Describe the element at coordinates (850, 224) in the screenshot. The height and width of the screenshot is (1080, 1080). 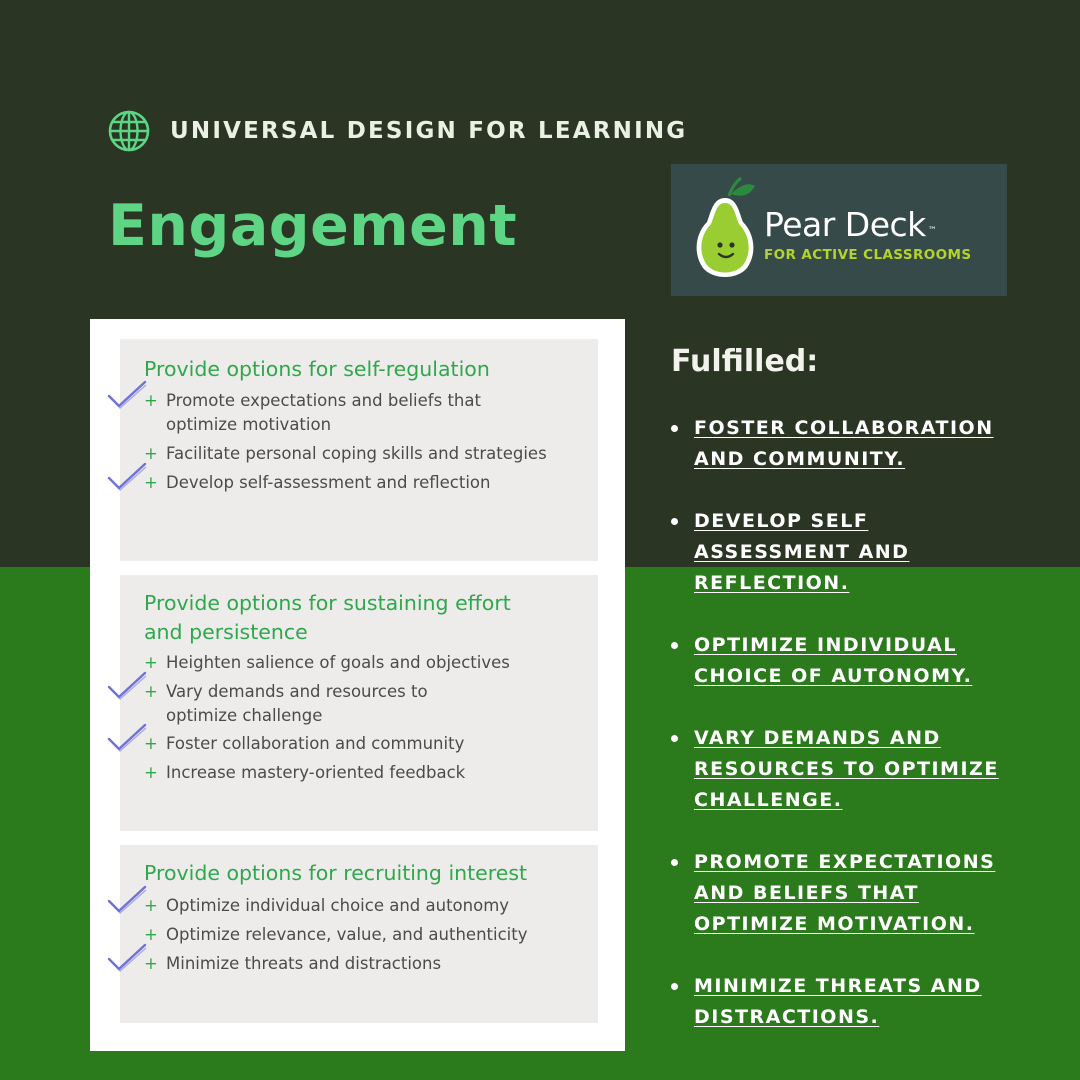
I see `brand-name: Pear Deck ™` at that location.